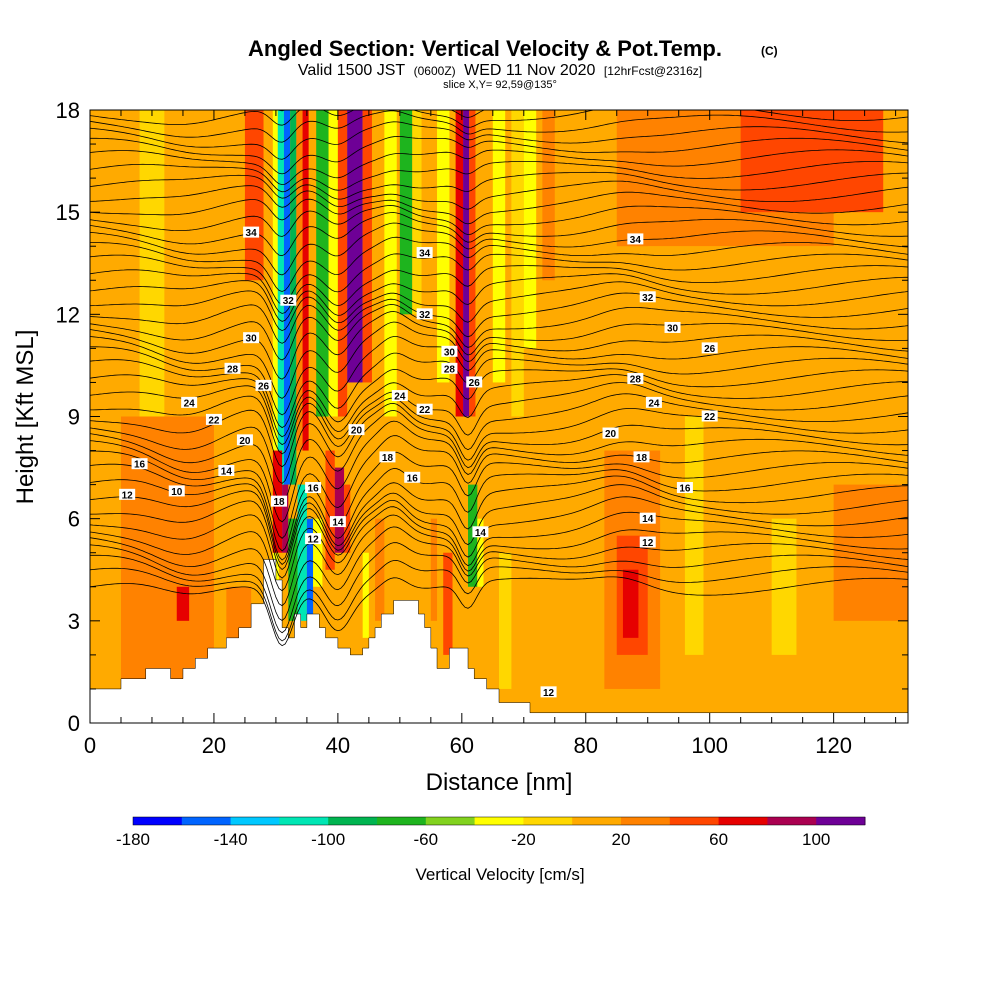 This screenshot has width=1000, height=1000. I want to click on contour-label-text: 34, so click(252, 233).